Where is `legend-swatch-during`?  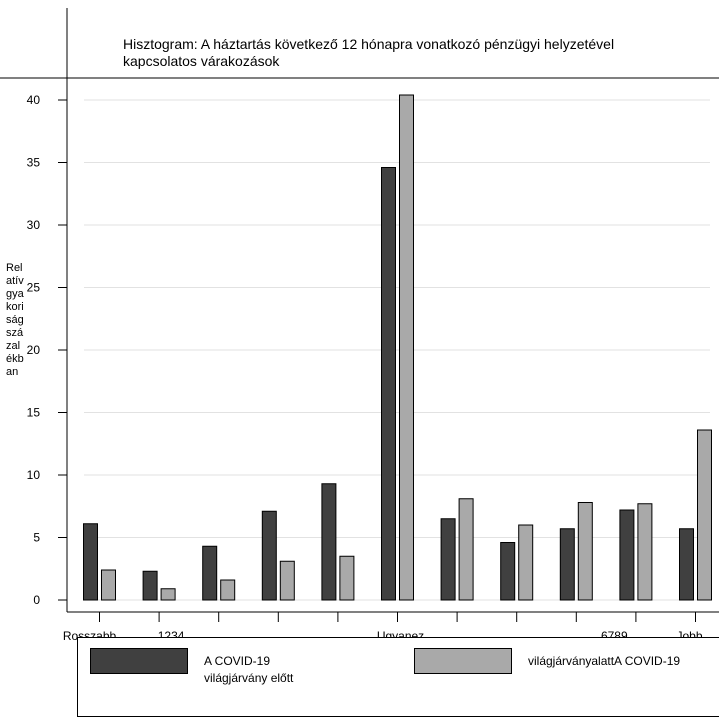
legend-swatch-during is located at coordinates (463, 661).